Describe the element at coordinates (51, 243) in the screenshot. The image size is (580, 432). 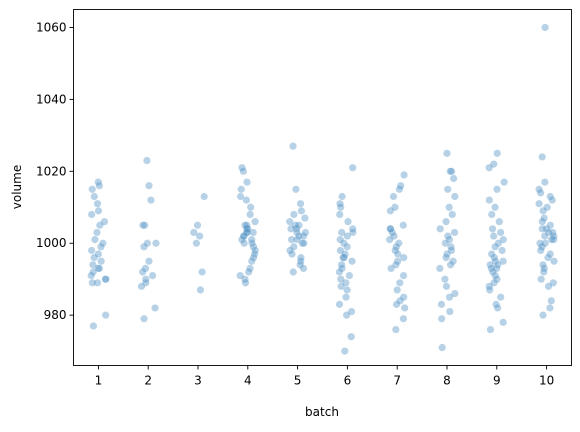
I see `y-tick-label: 1000` at that location.